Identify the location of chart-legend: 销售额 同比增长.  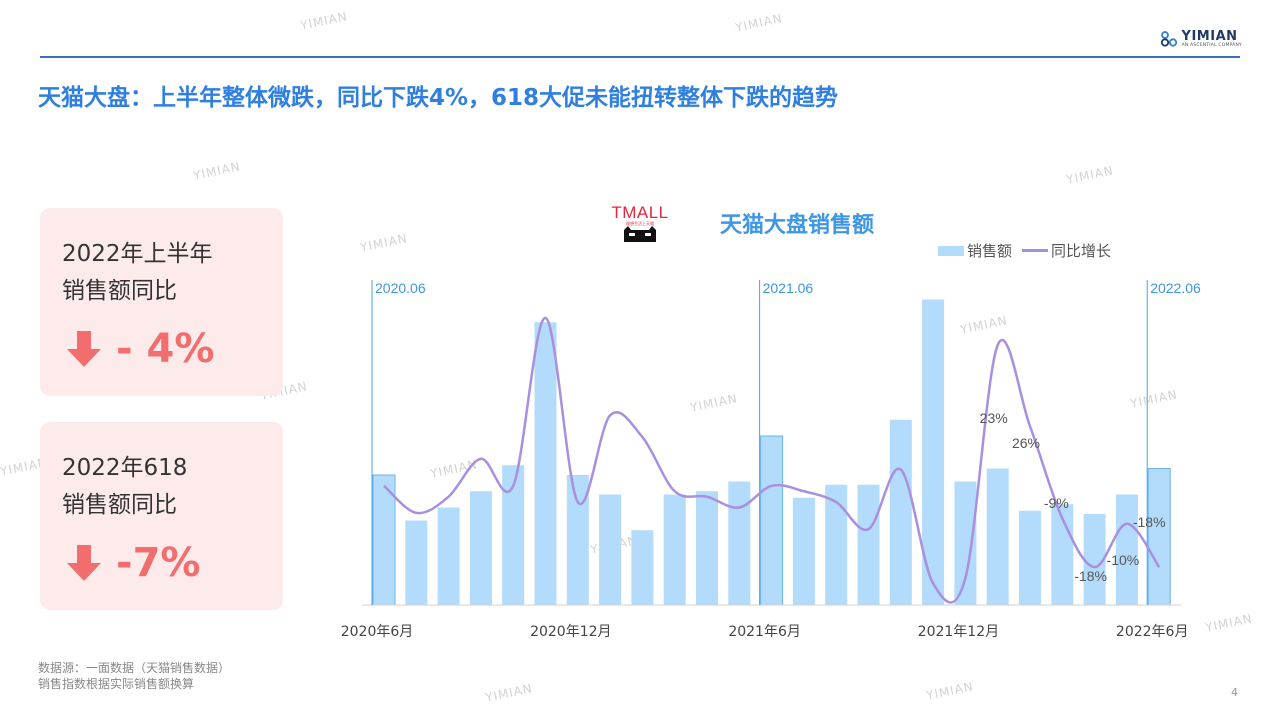
(1024, 250).